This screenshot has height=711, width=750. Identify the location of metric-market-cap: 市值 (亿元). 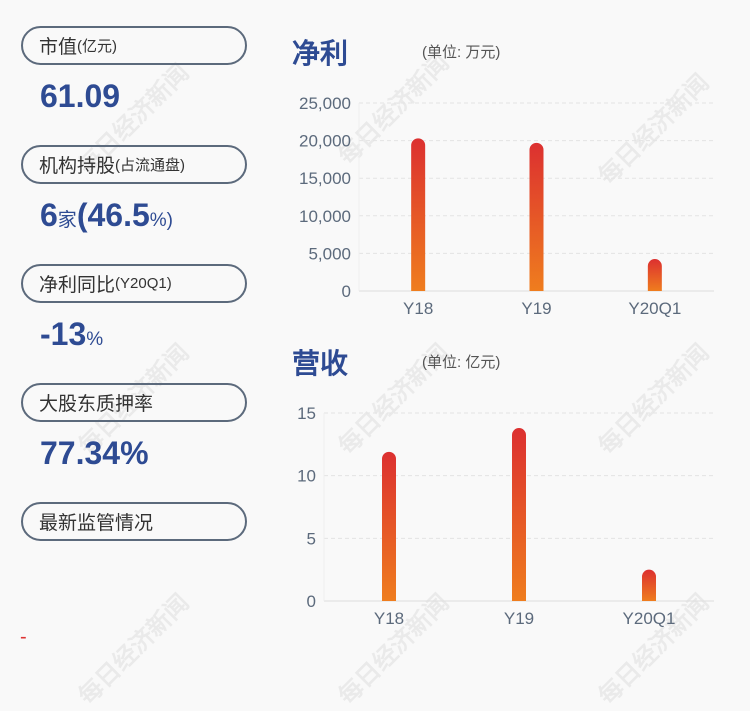
(134, 45).